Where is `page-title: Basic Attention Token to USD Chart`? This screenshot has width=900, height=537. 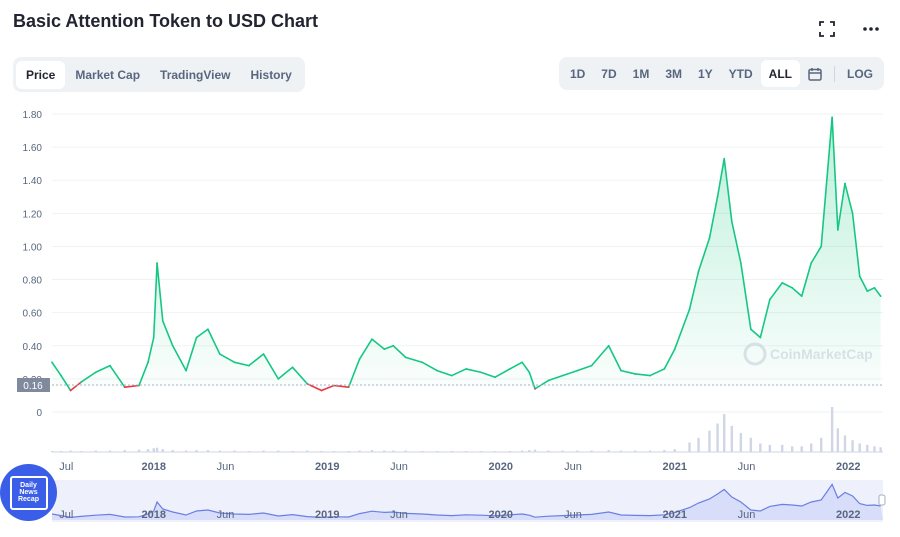
page-title: Basic Attention Token to USD Chart is located at coordinates (166, 21).